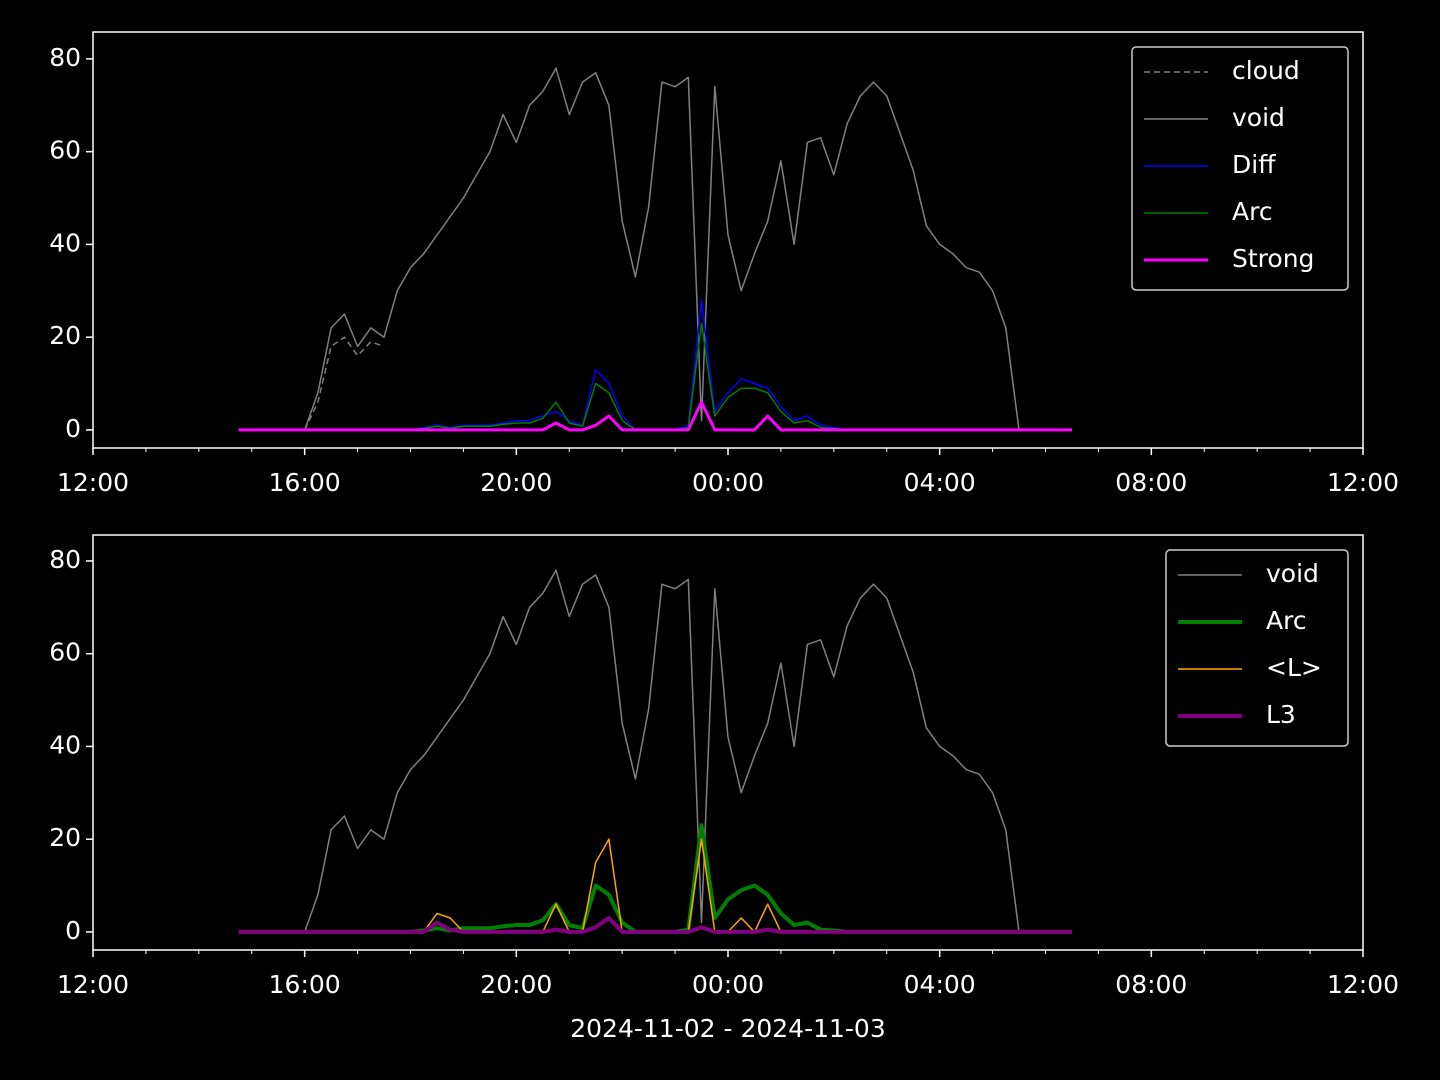 The height and width of the screenshot is (1080, 1440). Describe the element at coordinates (1273, 258) in the screenshot. I see `legend-label: Strong` at that location.